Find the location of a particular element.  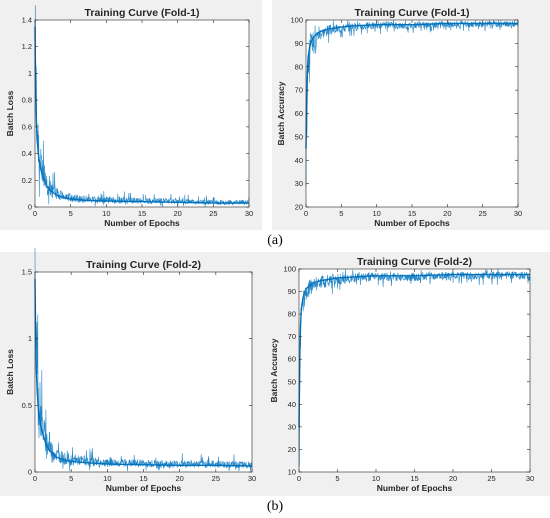

y-tick-label: 1.4 is located at coordinates (27, 20).